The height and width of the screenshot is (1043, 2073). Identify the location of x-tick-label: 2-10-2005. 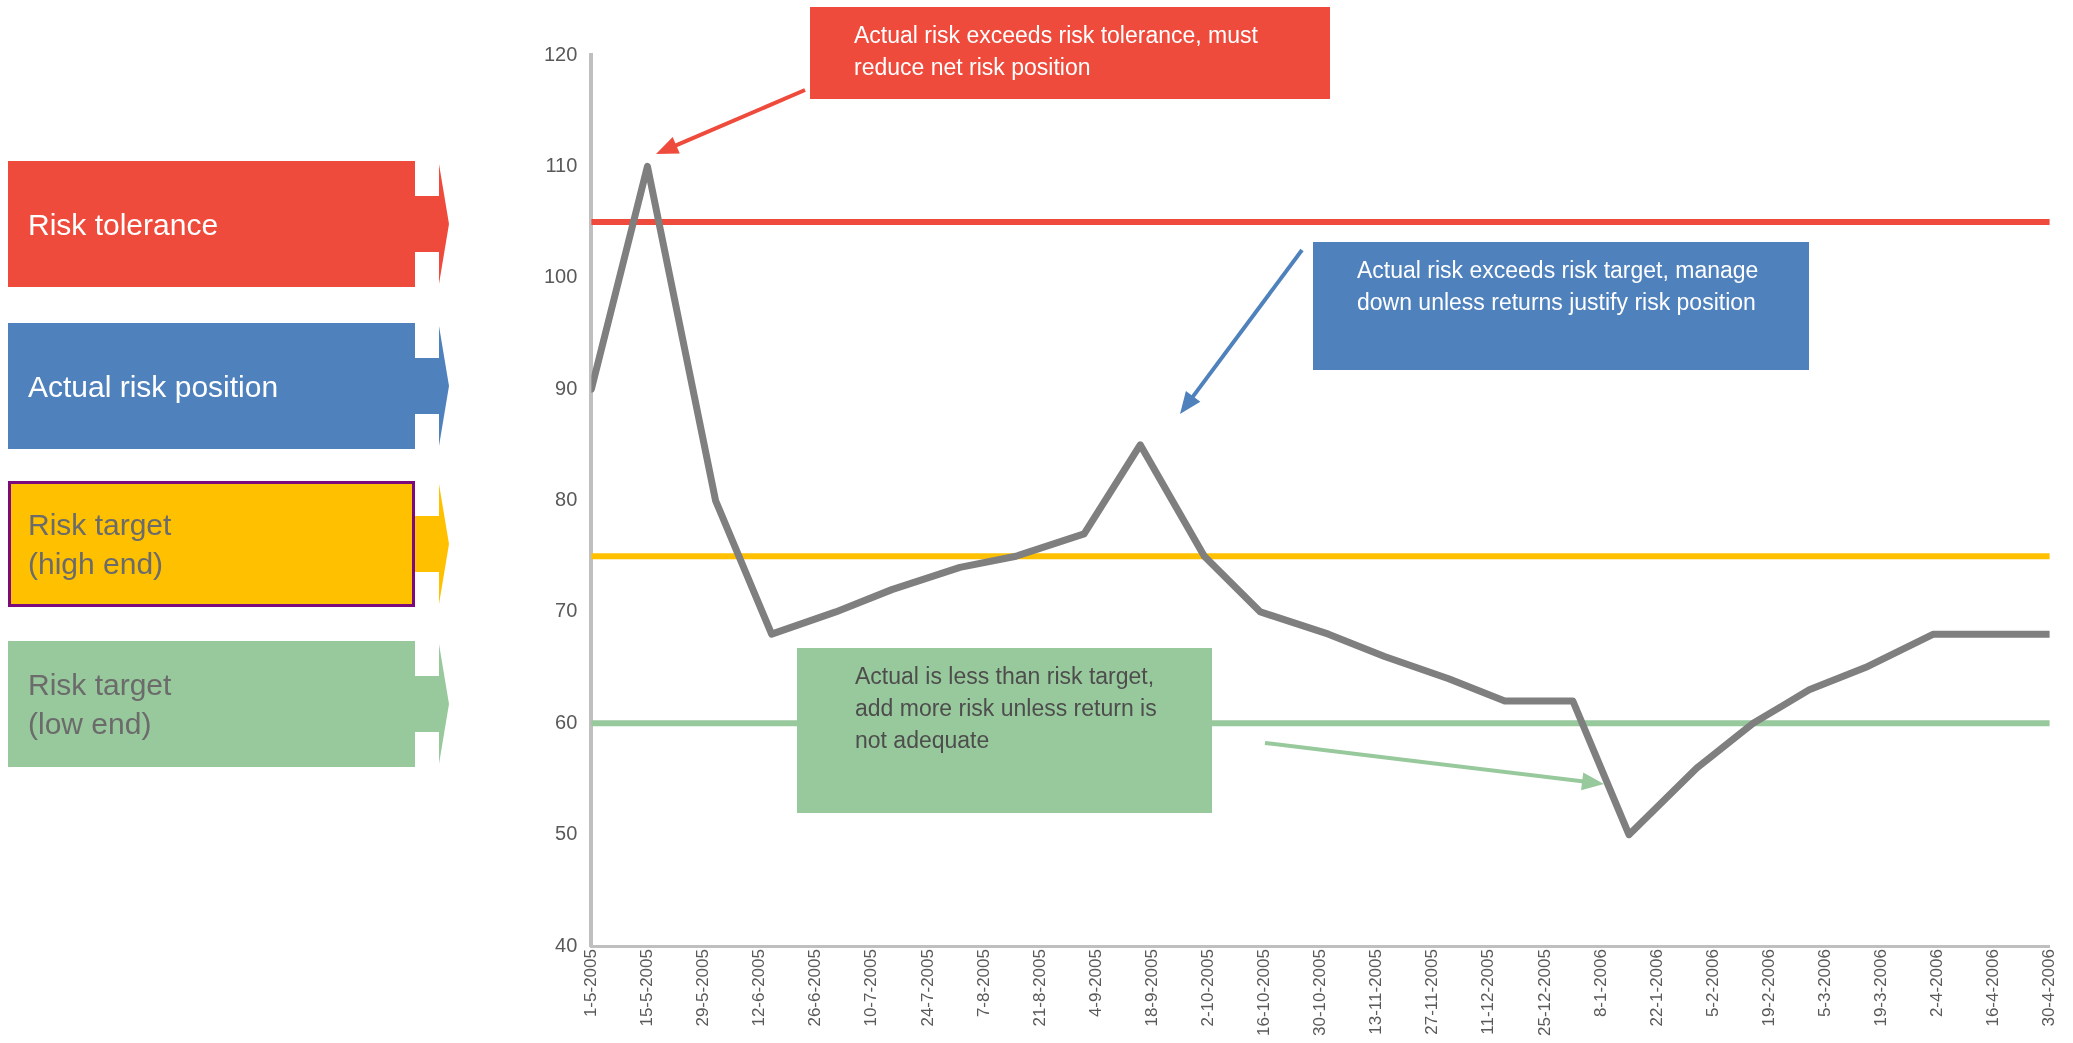
(1207, 988).